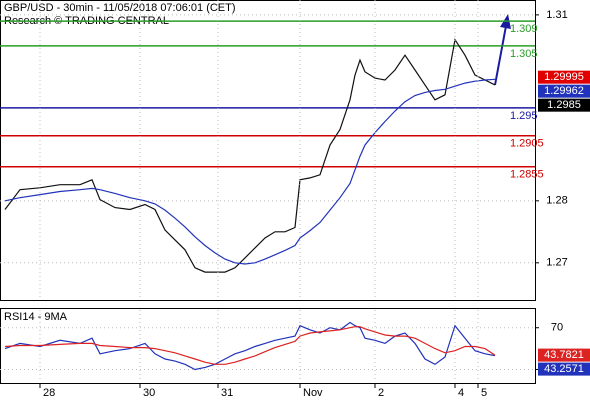  I want to click on x-tick-label: 28, so click(49, 393).